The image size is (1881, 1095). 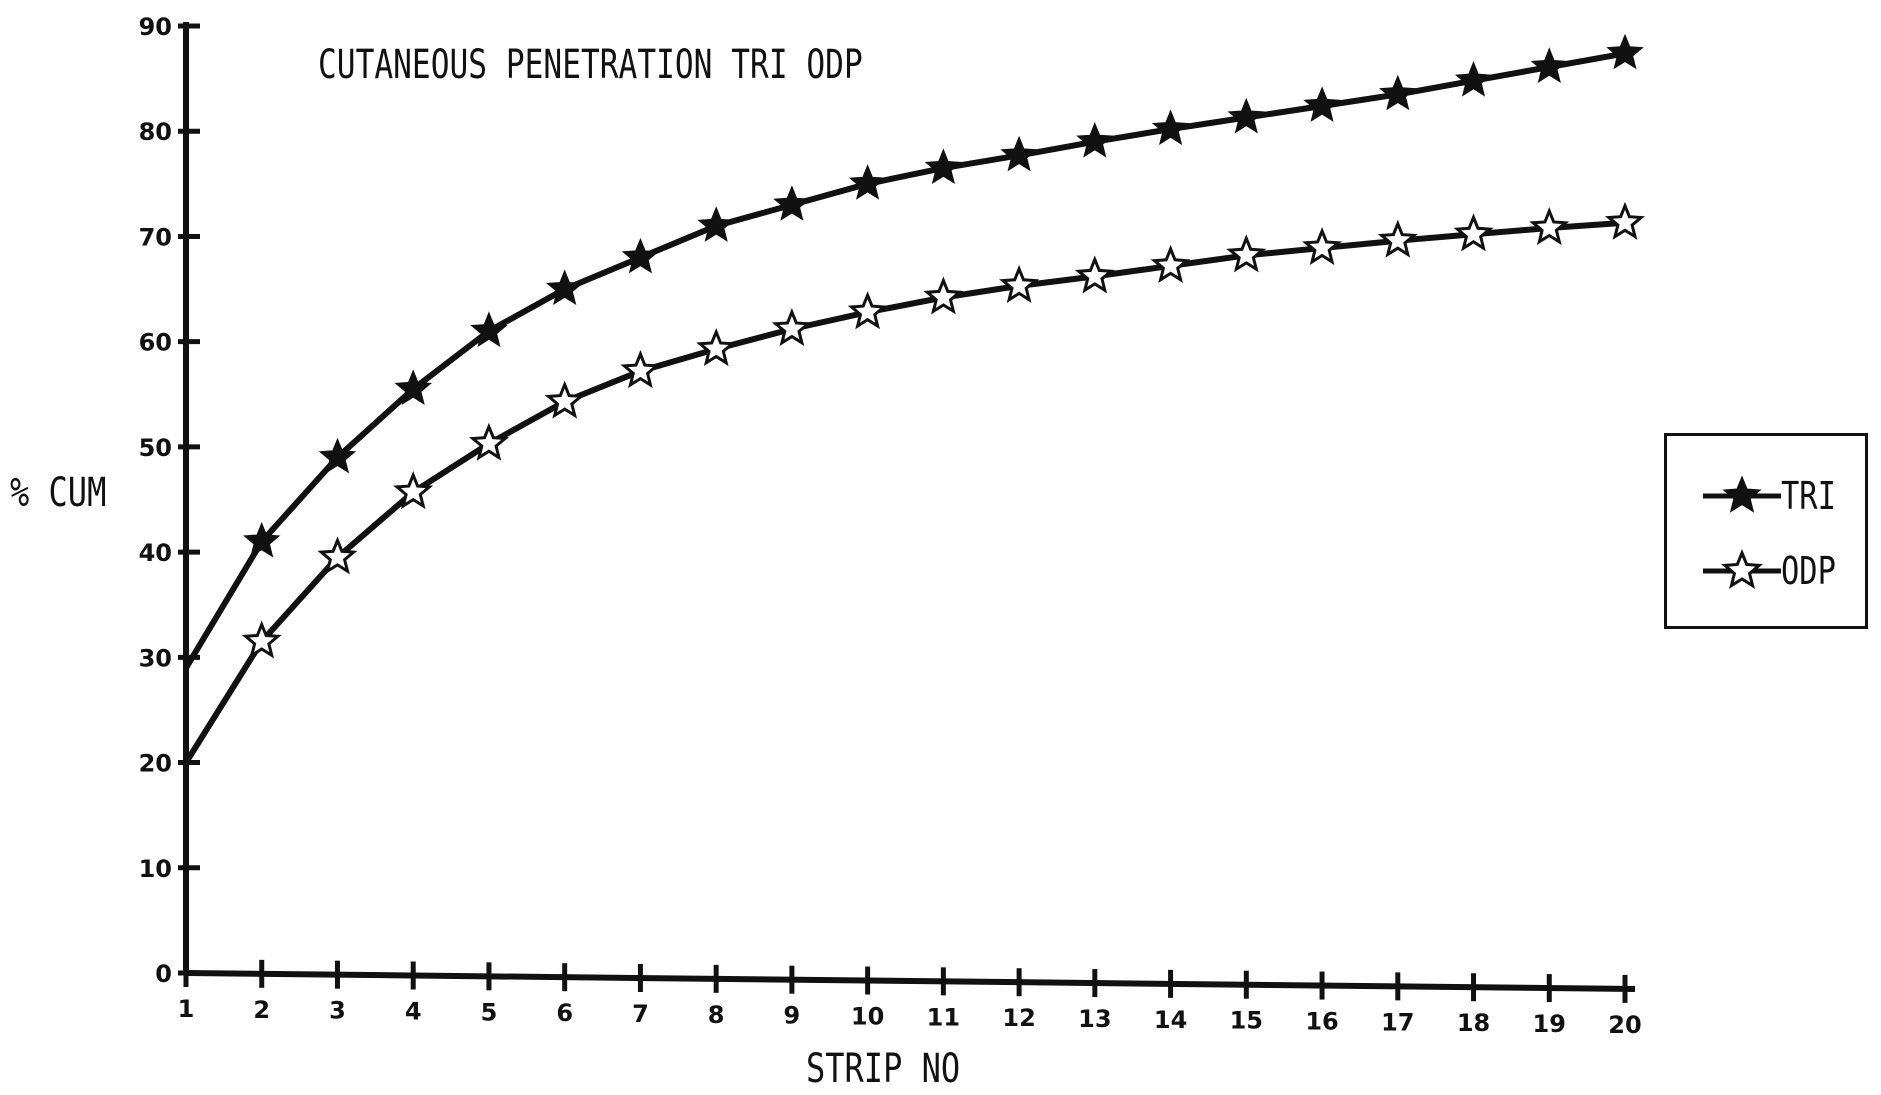 What do you see at coordinates (413, 1012) in the screenshot?
I see `x-tick-label: 4` at bounding box center [413, 1012].